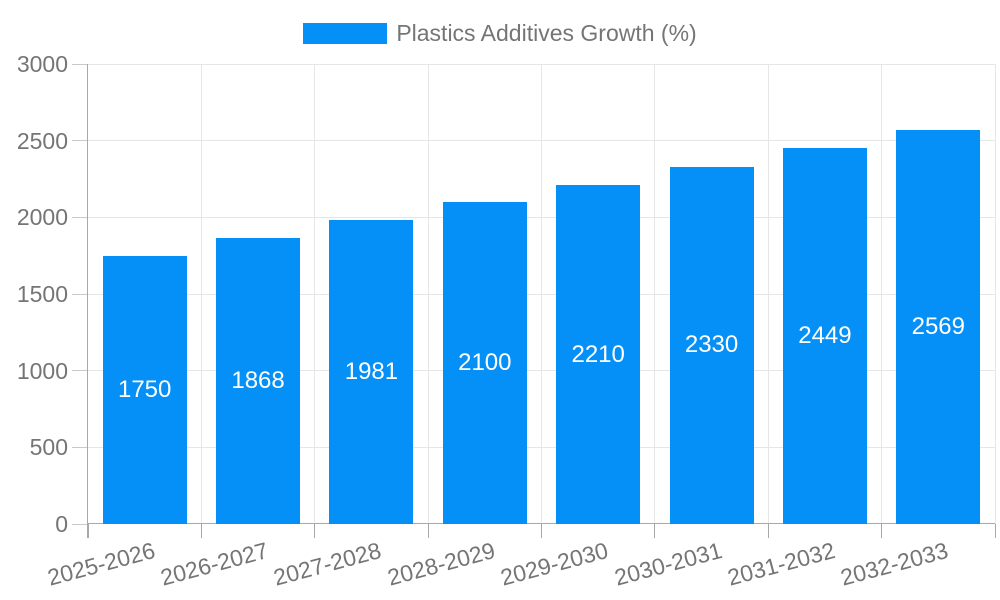 The image size is (1000, 600). I want to click on y-axis-label: 2500, so click(42, 140).